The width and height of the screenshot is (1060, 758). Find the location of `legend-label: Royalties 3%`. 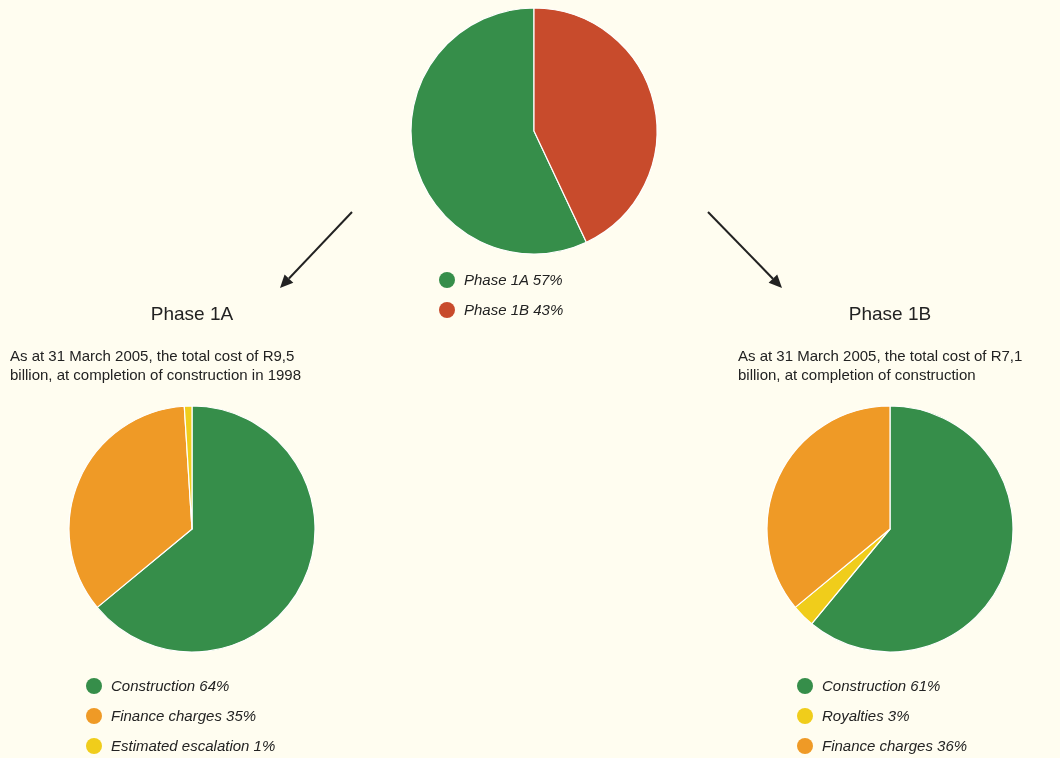

legend-label: Royalties 3% is located at coordinates (866, 715).